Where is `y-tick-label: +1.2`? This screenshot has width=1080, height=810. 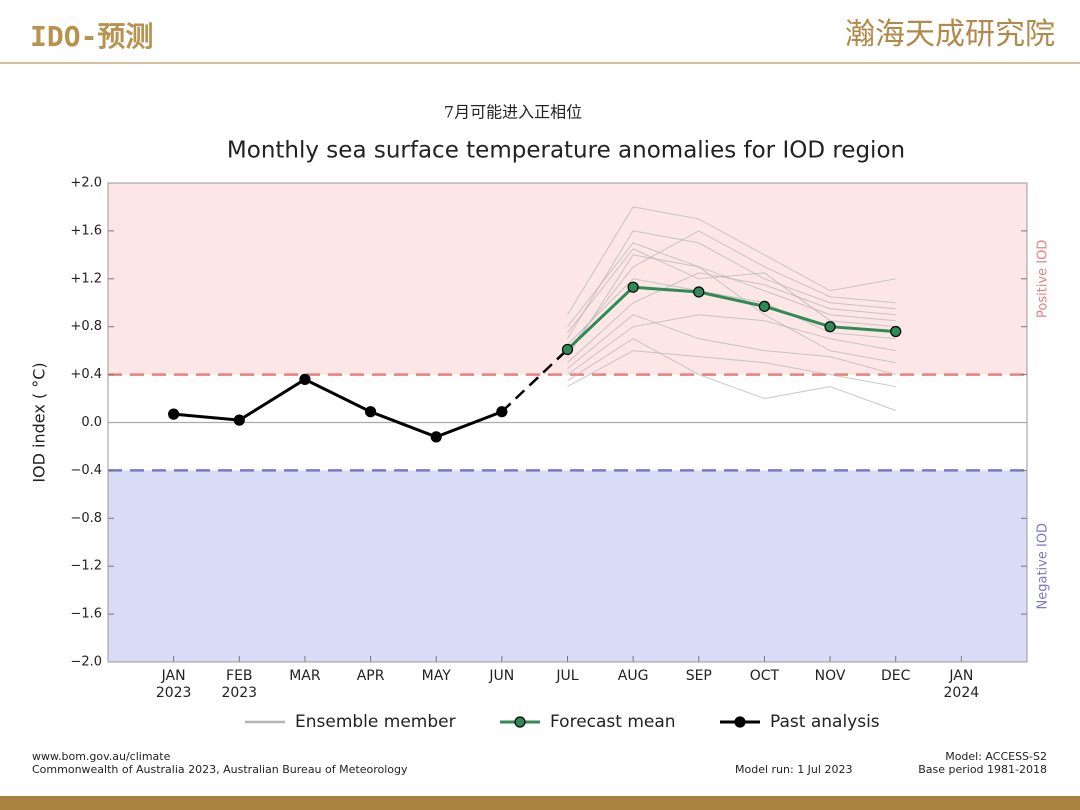
y-tick-label: +1.2 is located at coordinates (86, 278).